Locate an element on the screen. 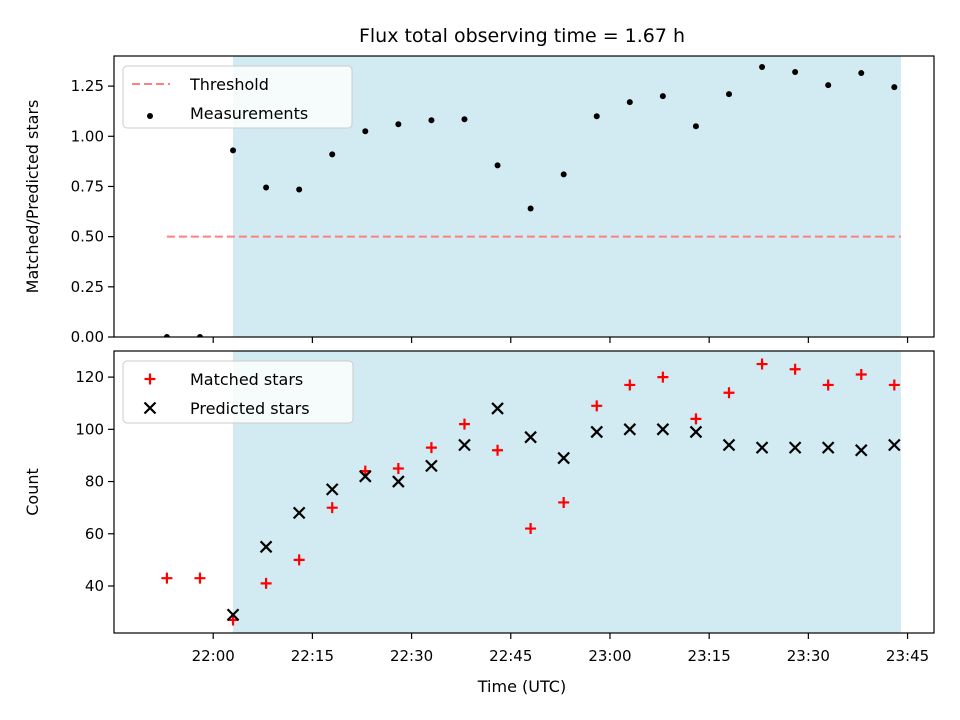  y-axis-title: Count is located at coordinates (32, 492).